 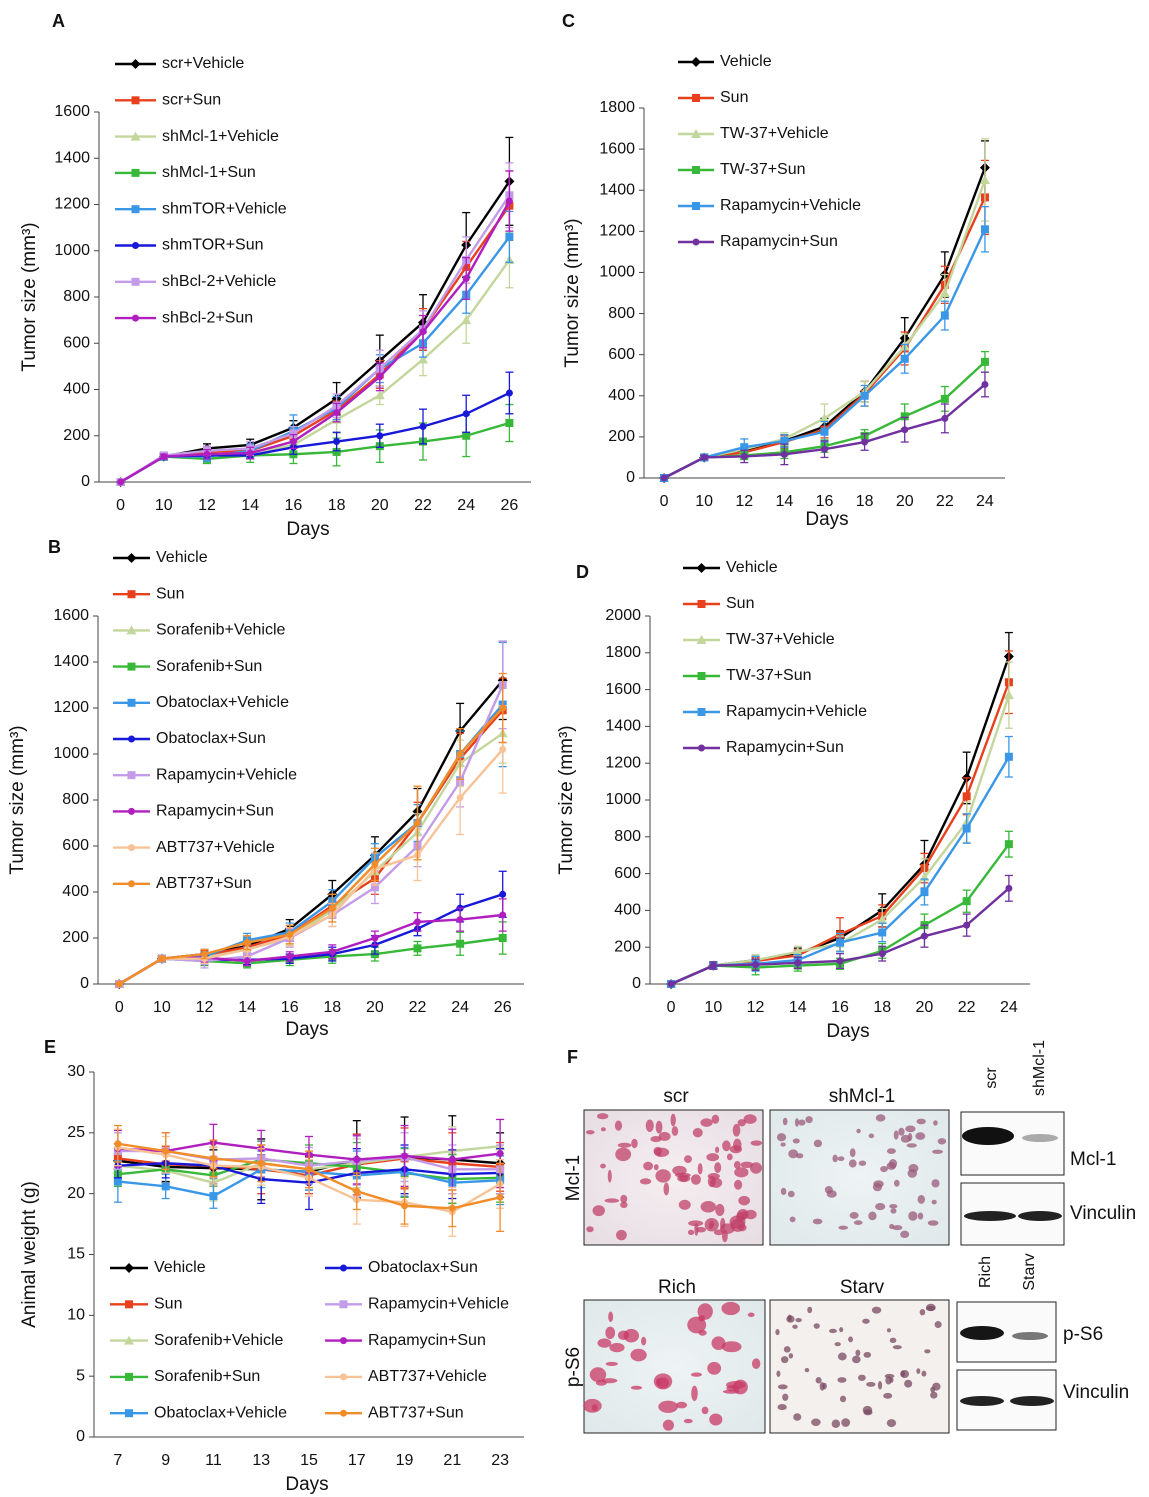 I want to click on legend-label: Rapamycin+Vehicle, so click(x=226, y=774).